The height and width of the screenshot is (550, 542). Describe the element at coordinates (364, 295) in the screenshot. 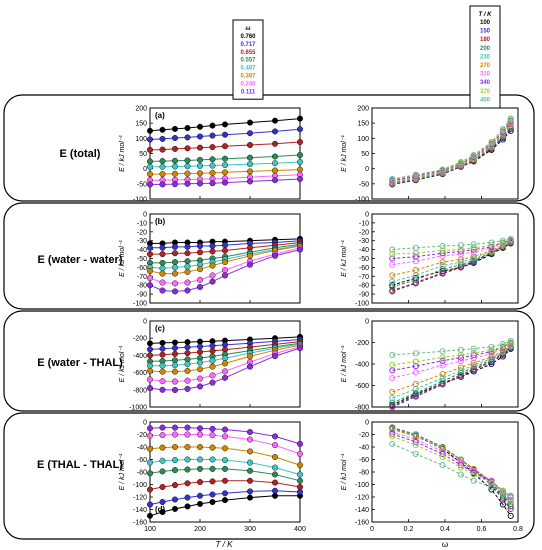

I see `right-panel-2-ytick-label: -90` at that location.